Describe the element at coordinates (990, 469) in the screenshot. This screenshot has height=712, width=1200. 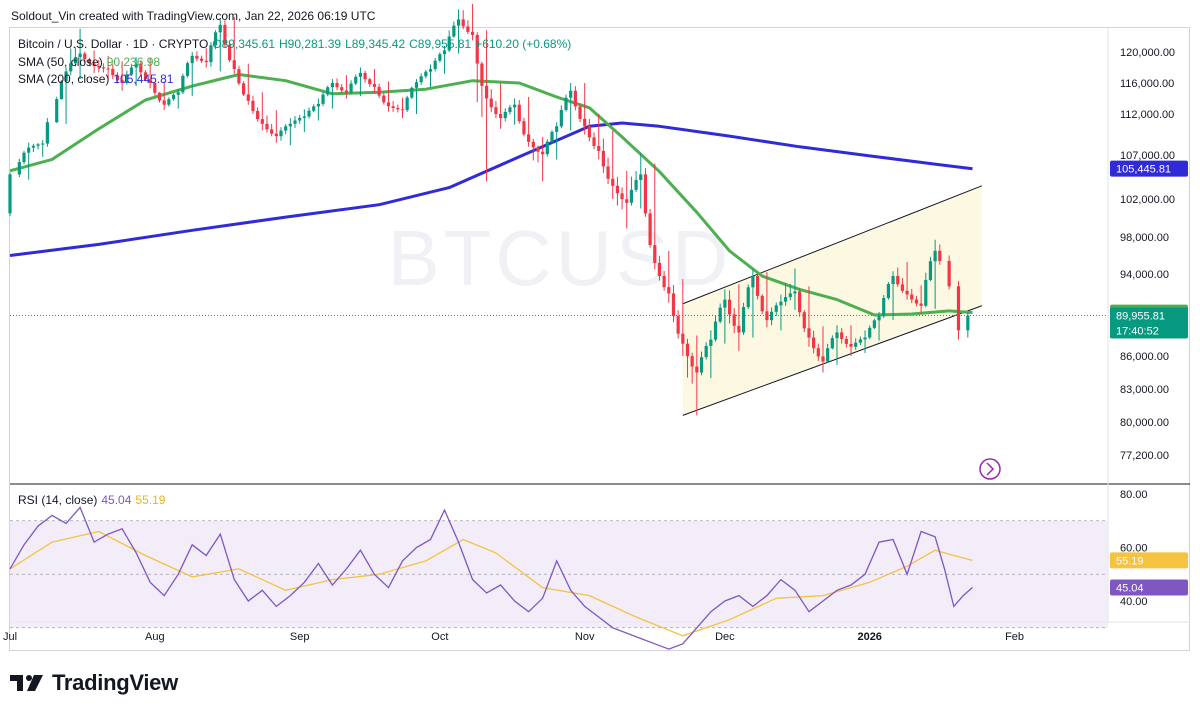
I see `replay-icon` at that location.